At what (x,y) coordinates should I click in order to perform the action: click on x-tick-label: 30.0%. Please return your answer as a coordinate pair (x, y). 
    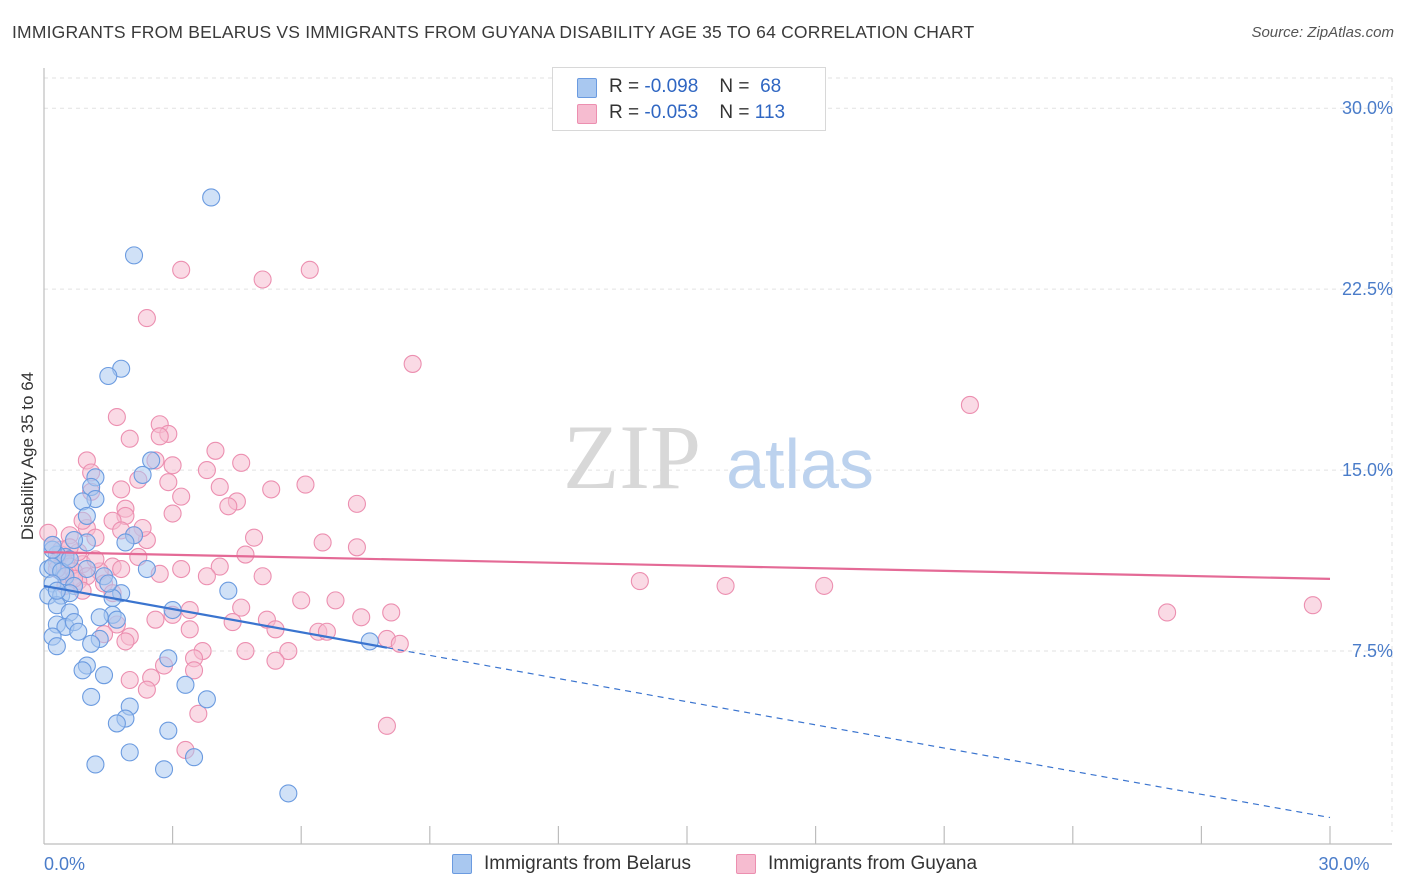
    Looking at the image, I should click on (1343, 864).